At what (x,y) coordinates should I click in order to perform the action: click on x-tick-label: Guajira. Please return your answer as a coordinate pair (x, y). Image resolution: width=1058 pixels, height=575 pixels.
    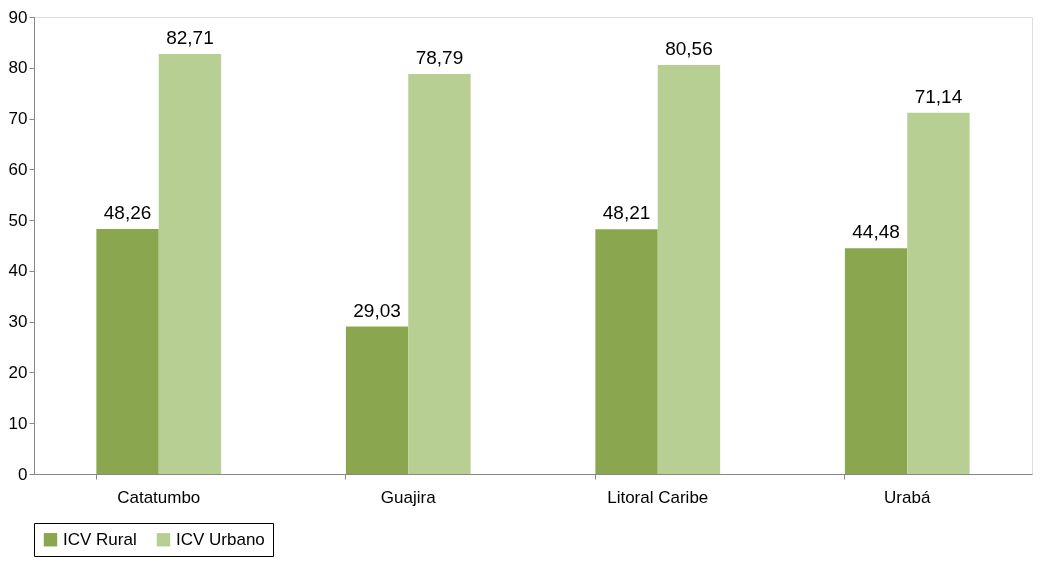
    Looking at the image, I should click on (408, 497).